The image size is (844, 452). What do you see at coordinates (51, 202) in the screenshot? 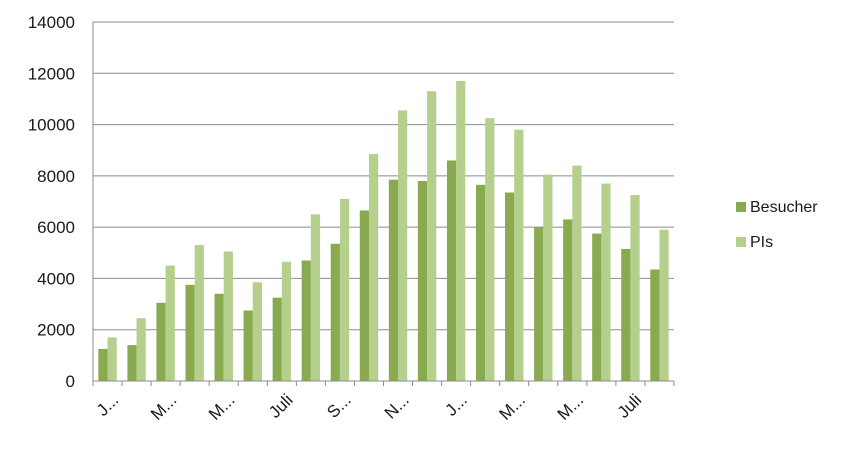
I see `y-axis-tick-labels: 0 2000 4000 6000 8000 10000 12000 14000` at bounding box center [51, 202].